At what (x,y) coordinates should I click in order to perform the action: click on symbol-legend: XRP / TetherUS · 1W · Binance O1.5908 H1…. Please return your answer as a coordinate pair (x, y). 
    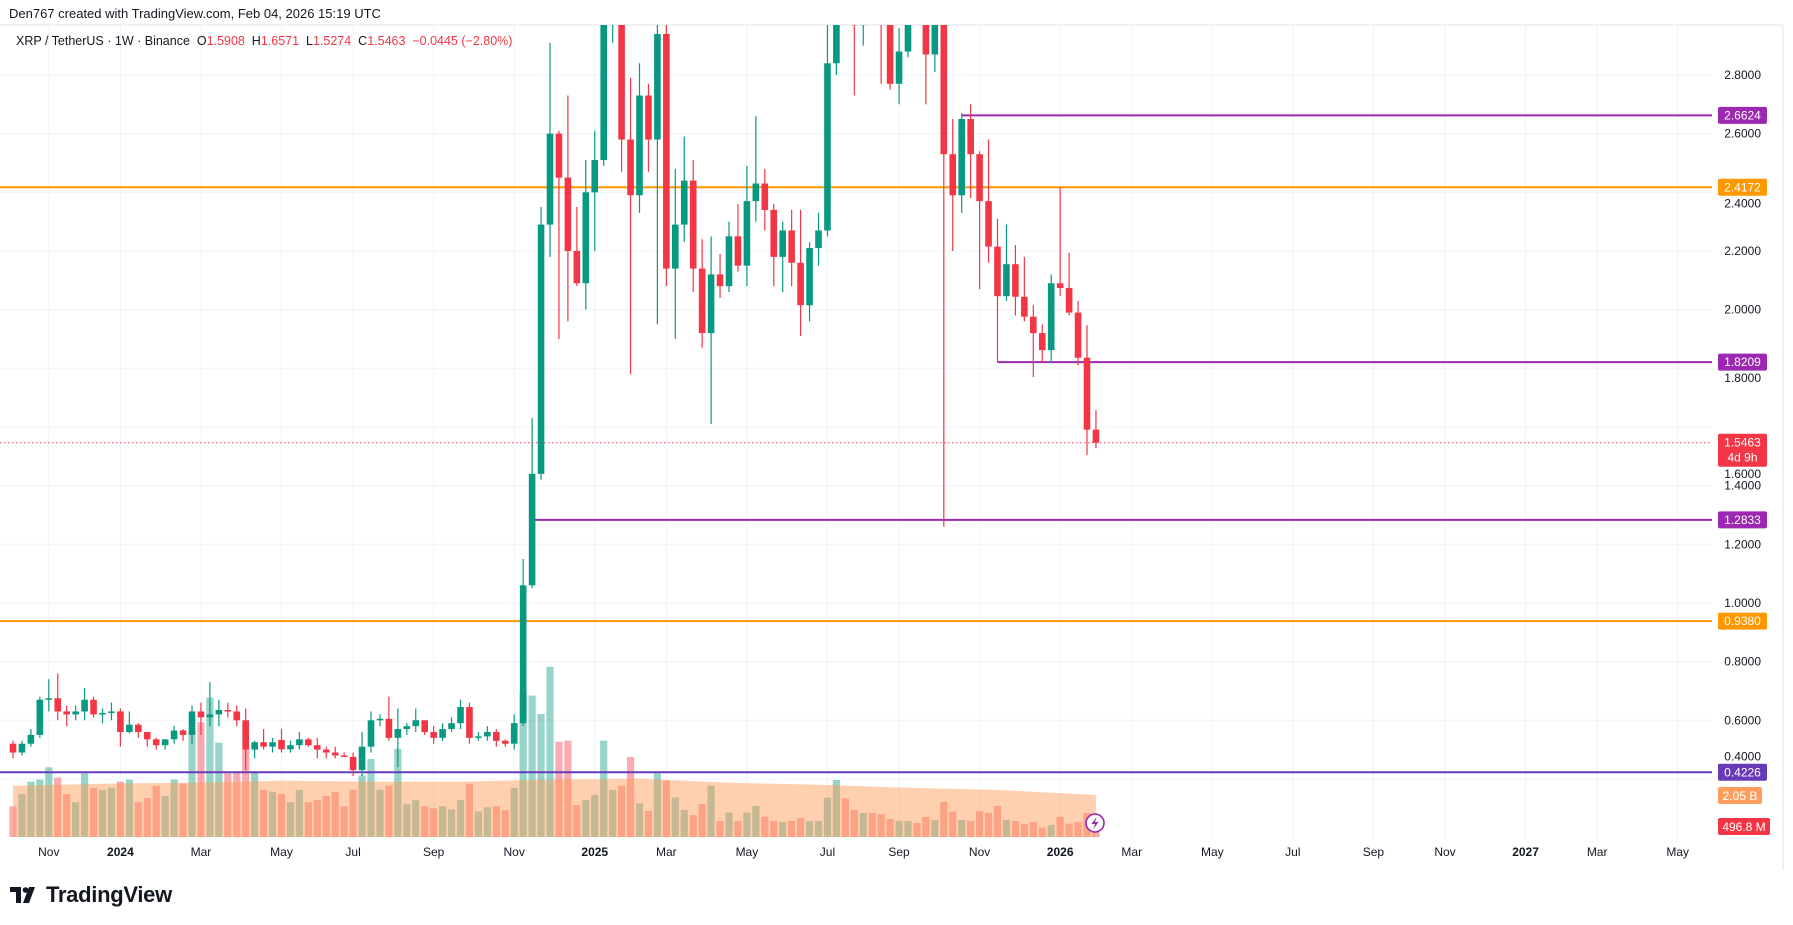
    Looking at the image, I should click on (264, 41).